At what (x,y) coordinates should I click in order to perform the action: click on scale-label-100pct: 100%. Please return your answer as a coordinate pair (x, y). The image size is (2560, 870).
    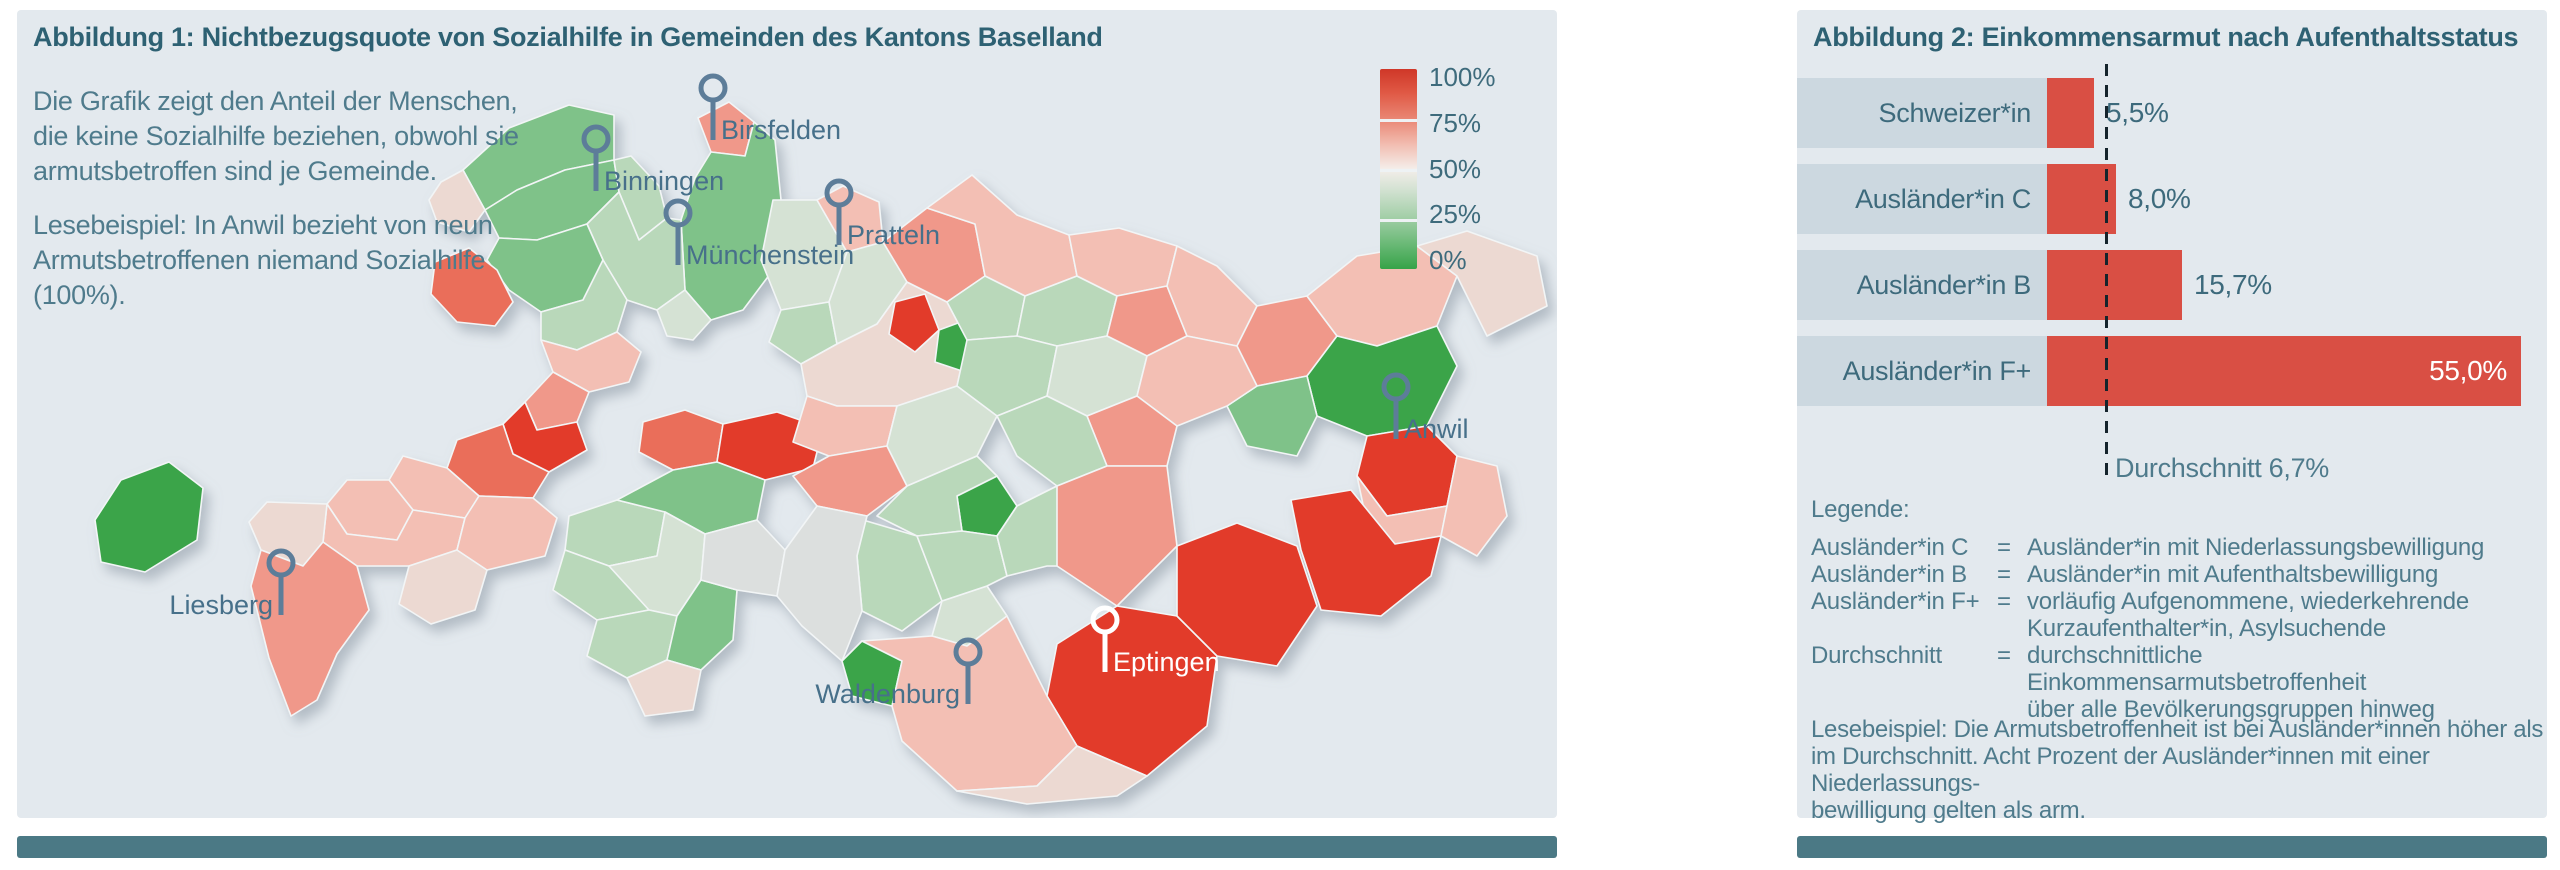
    Looking at the image, I should click on (1462, 77).